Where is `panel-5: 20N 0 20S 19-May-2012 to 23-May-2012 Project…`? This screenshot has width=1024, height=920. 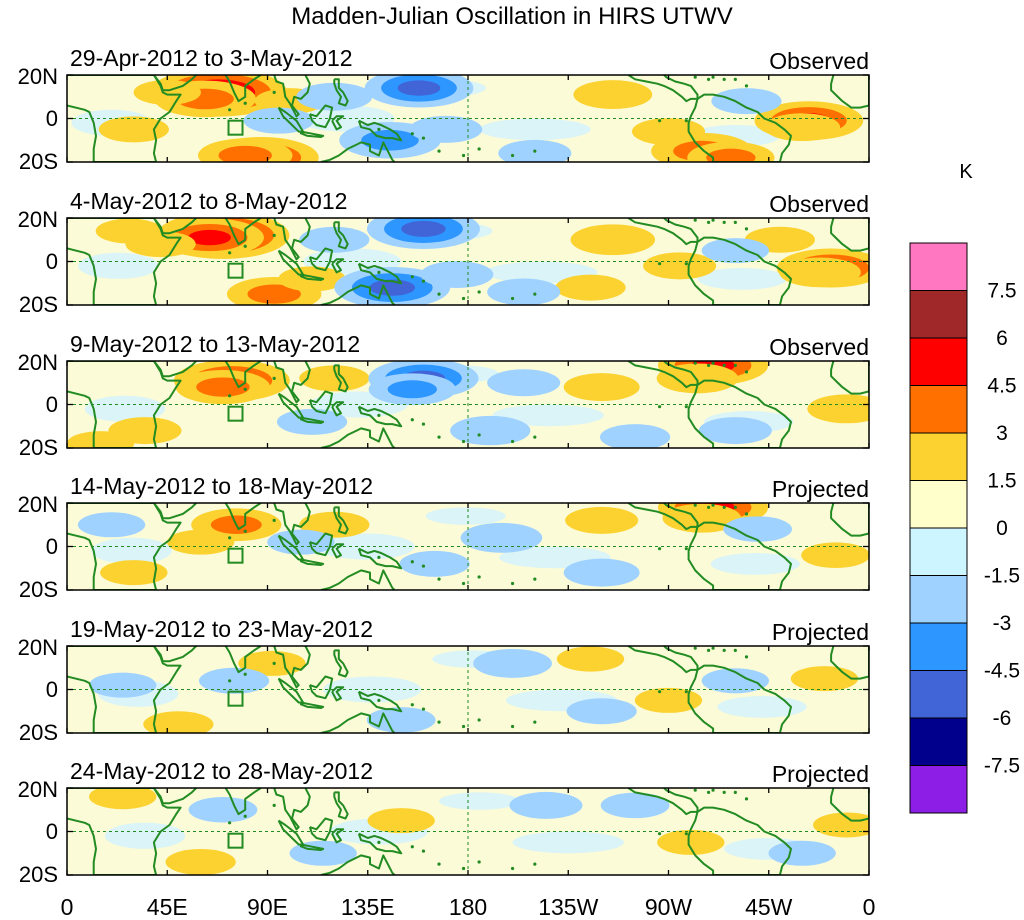 panel-5: 20N 0 20S 19-May-2012 to 23-May-2012 Project… is located at coordinates (444, 680).